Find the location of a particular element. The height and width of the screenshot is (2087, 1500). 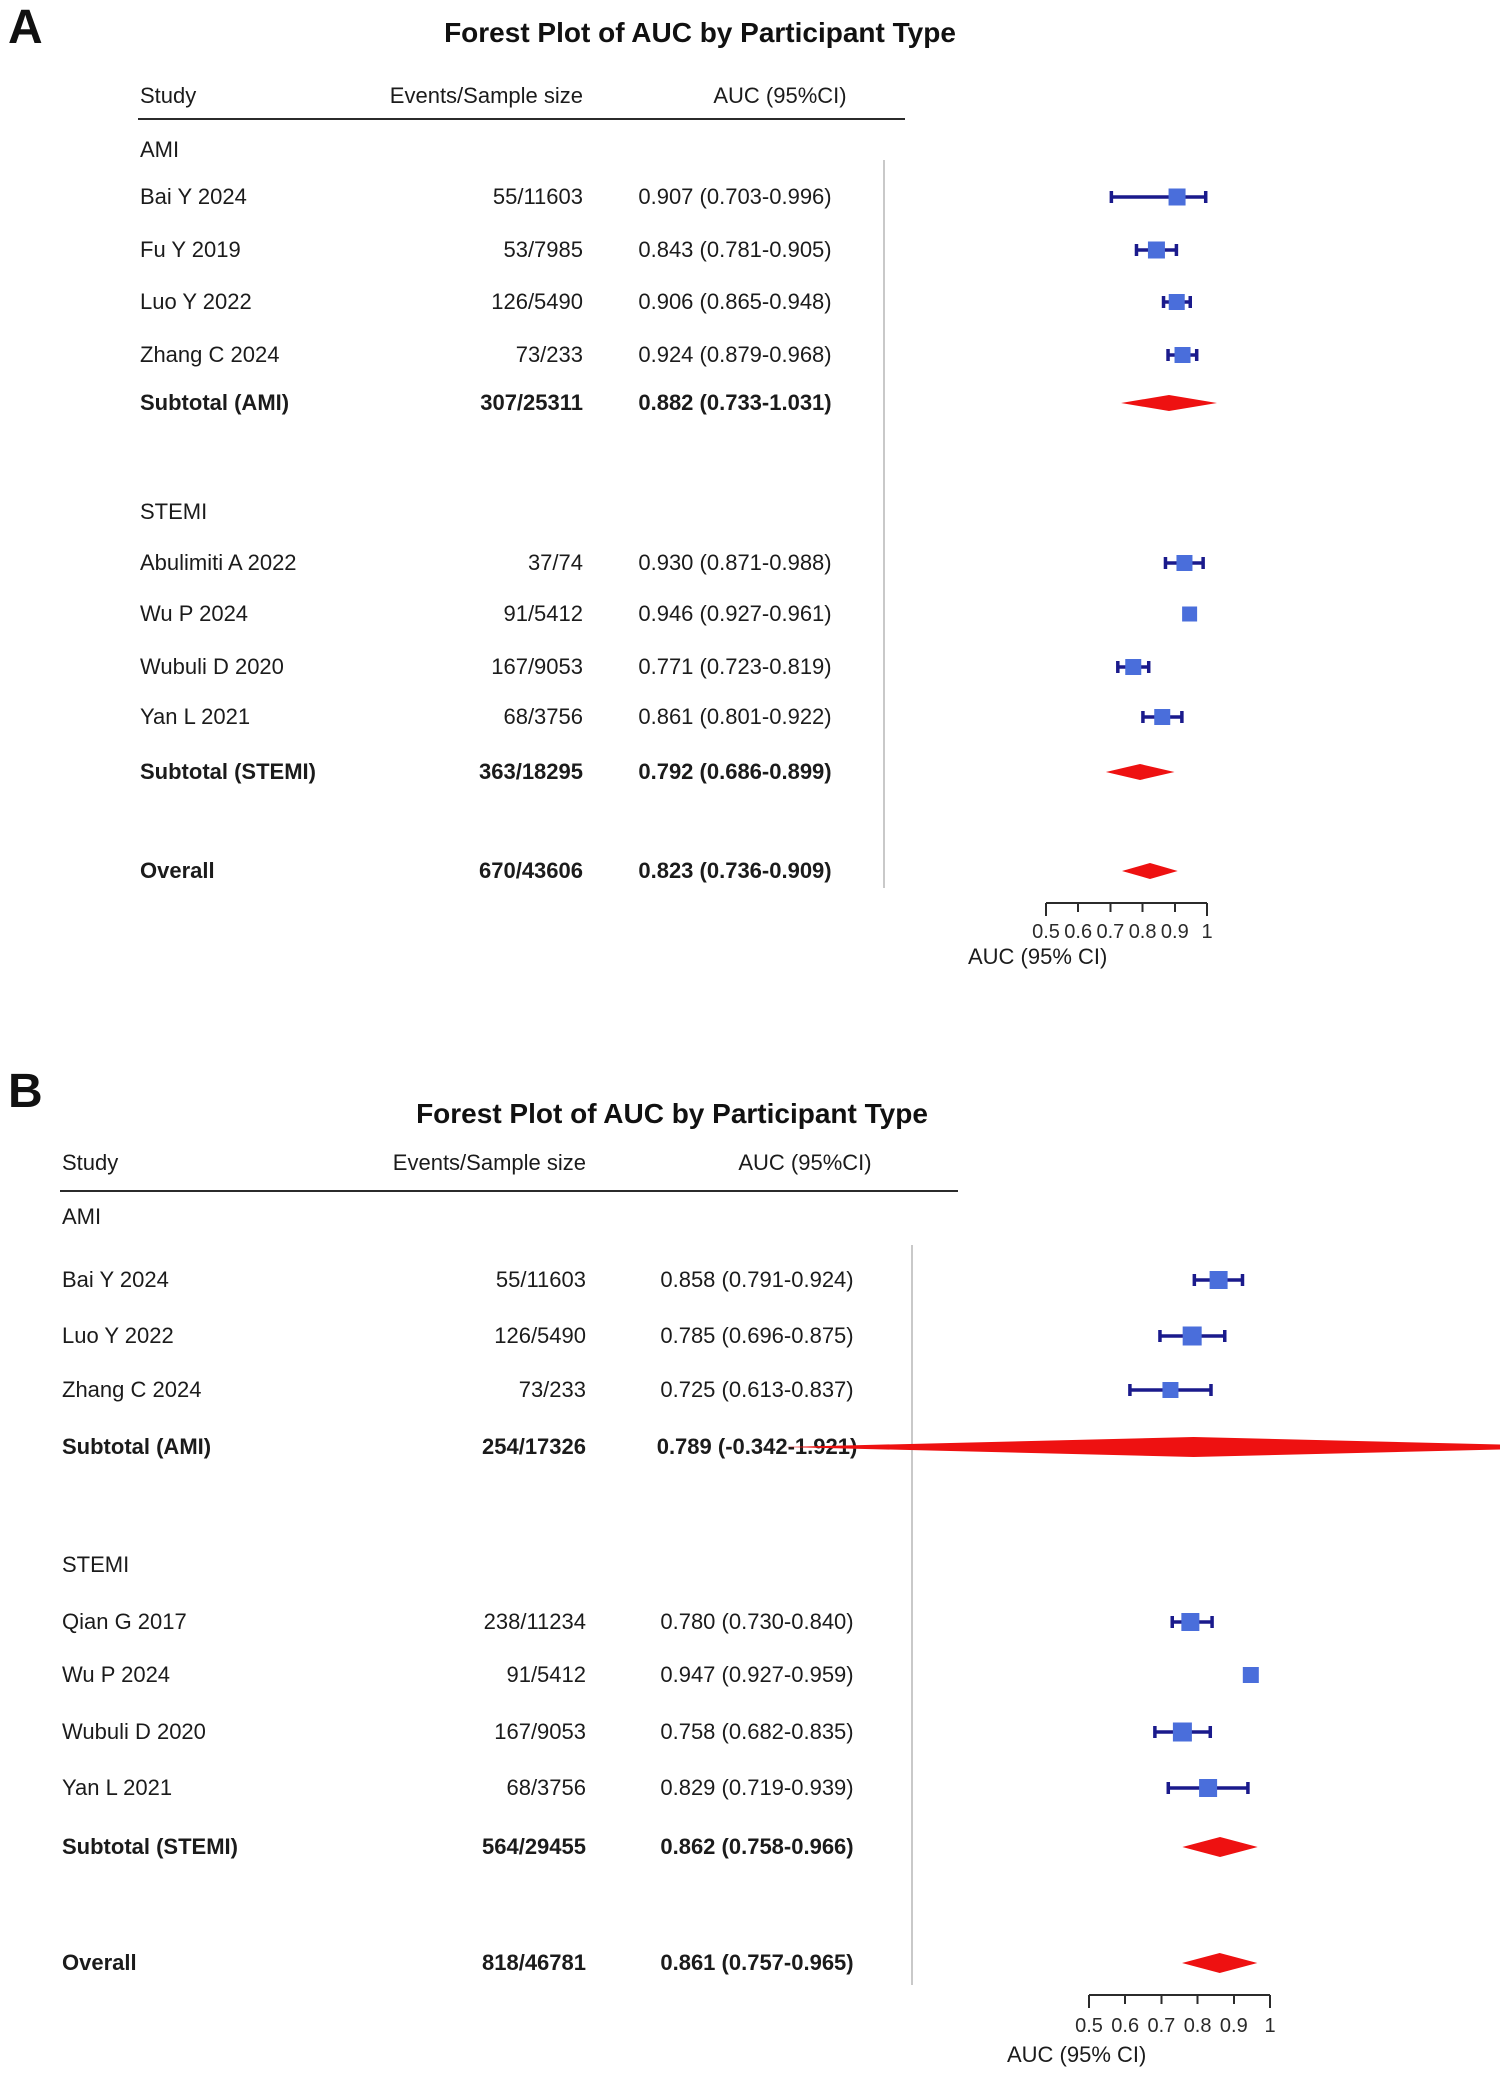

events-value: 670/43606 is located at coordinates (531, 870).